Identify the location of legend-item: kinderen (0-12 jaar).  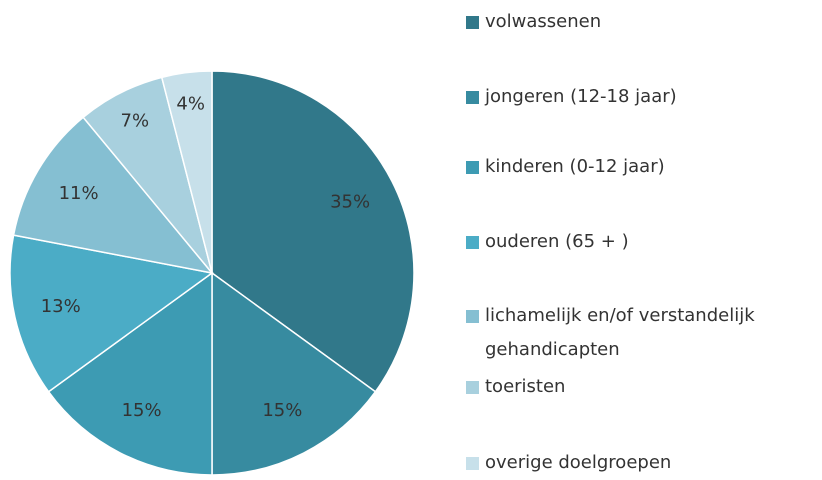
(644, 167).